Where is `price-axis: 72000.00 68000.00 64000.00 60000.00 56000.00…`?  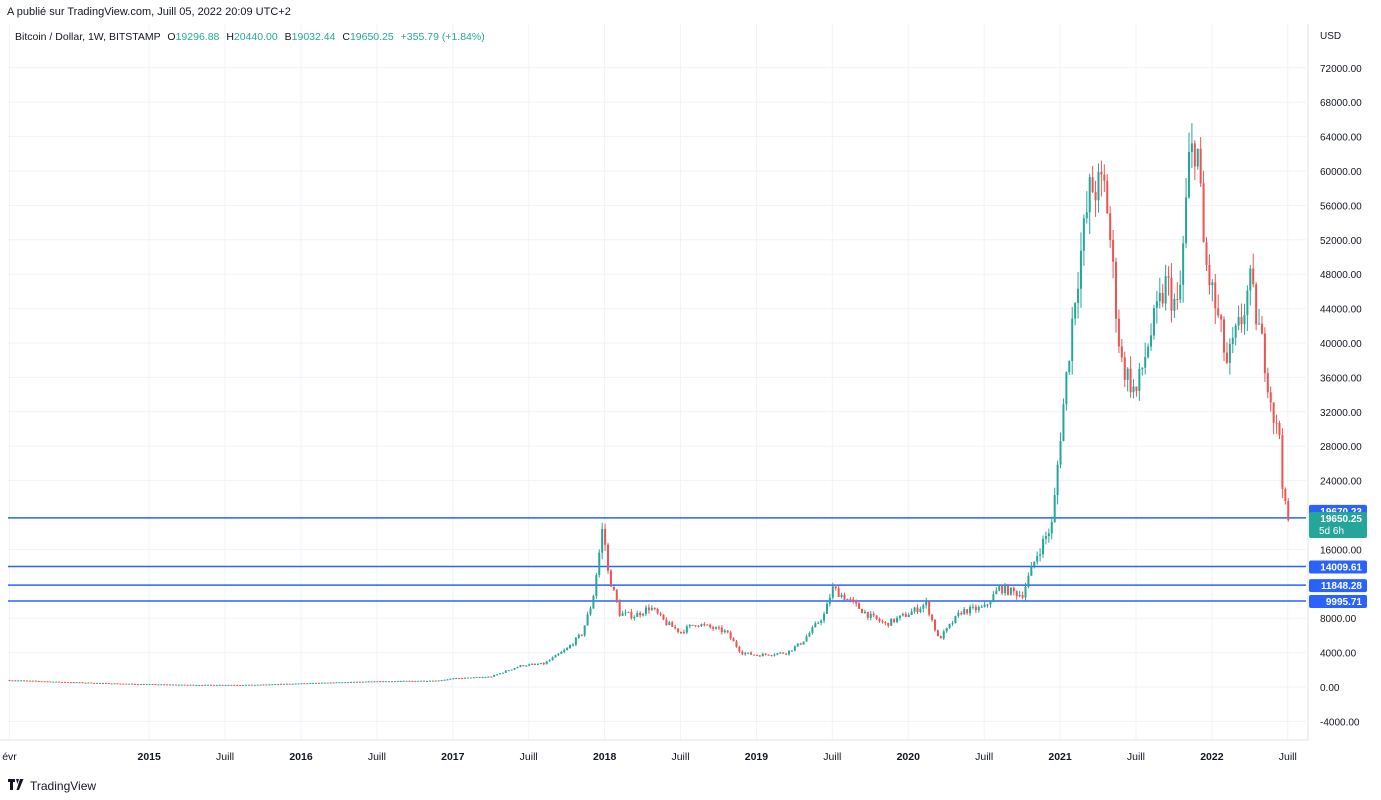
price-axis: 72000.00 68000.00 64000.00 60000.00 56000.00… is located at coordinates (1341, 396).